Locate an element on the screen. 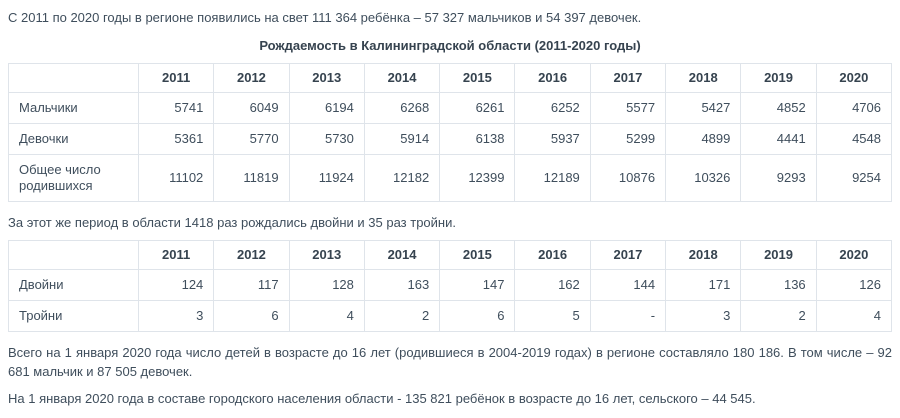 The height and width of the screenshot is (418, 900). value-cell: 6261 is located at coordinates (477, 108).